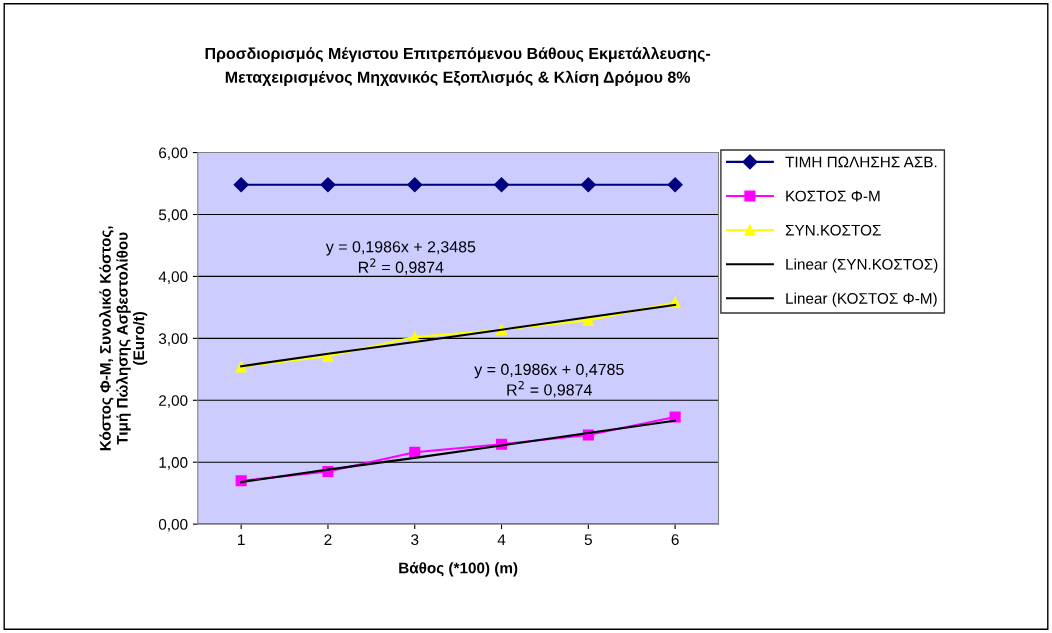 Image resolution: width=1052 pixels, height=633 pixels. What do you see at coordinates (862, 265) in the screenshot?
I see `legend-label: Linear (ΣΥΝ.ΚΟΣΤΟΣ)` at bounding box center [862, 265].